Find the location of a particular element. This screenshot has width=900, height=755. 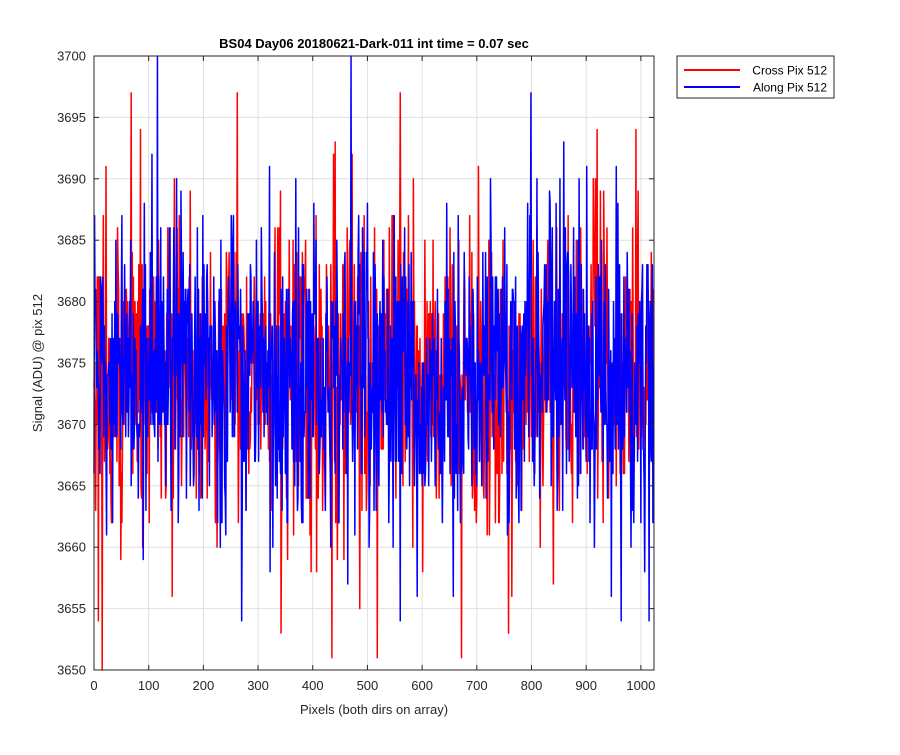

y-tick-label: 3690 is located at coordinates (71, 178).